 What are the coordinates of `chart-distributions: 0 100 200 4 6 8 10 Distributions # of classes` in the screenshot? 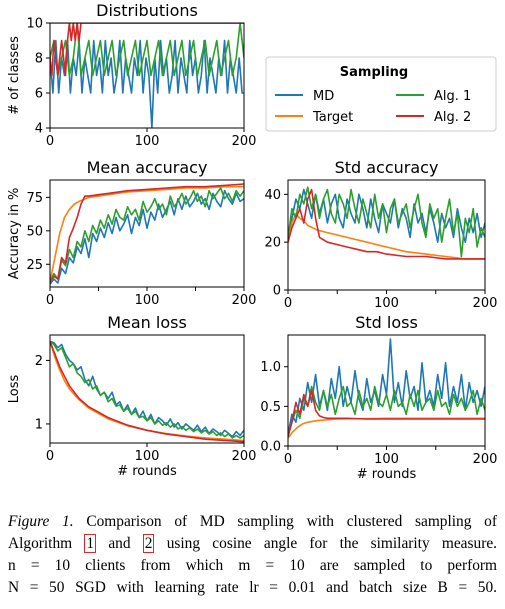 It's located at (131, 75).